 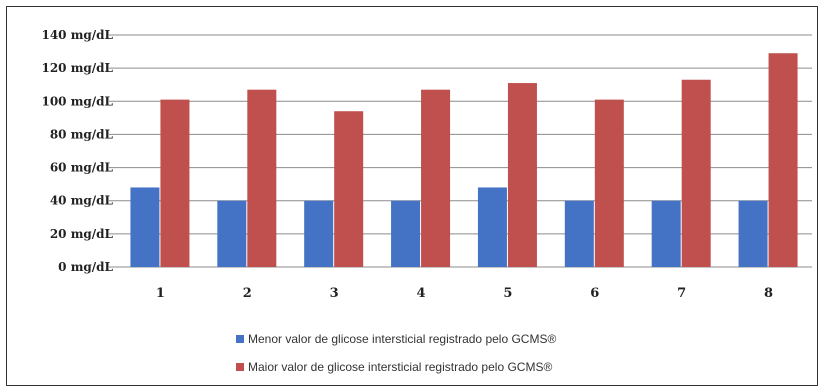 I want to click on y-tick-label: 60 mg/dL, so click(x=82, y=168).